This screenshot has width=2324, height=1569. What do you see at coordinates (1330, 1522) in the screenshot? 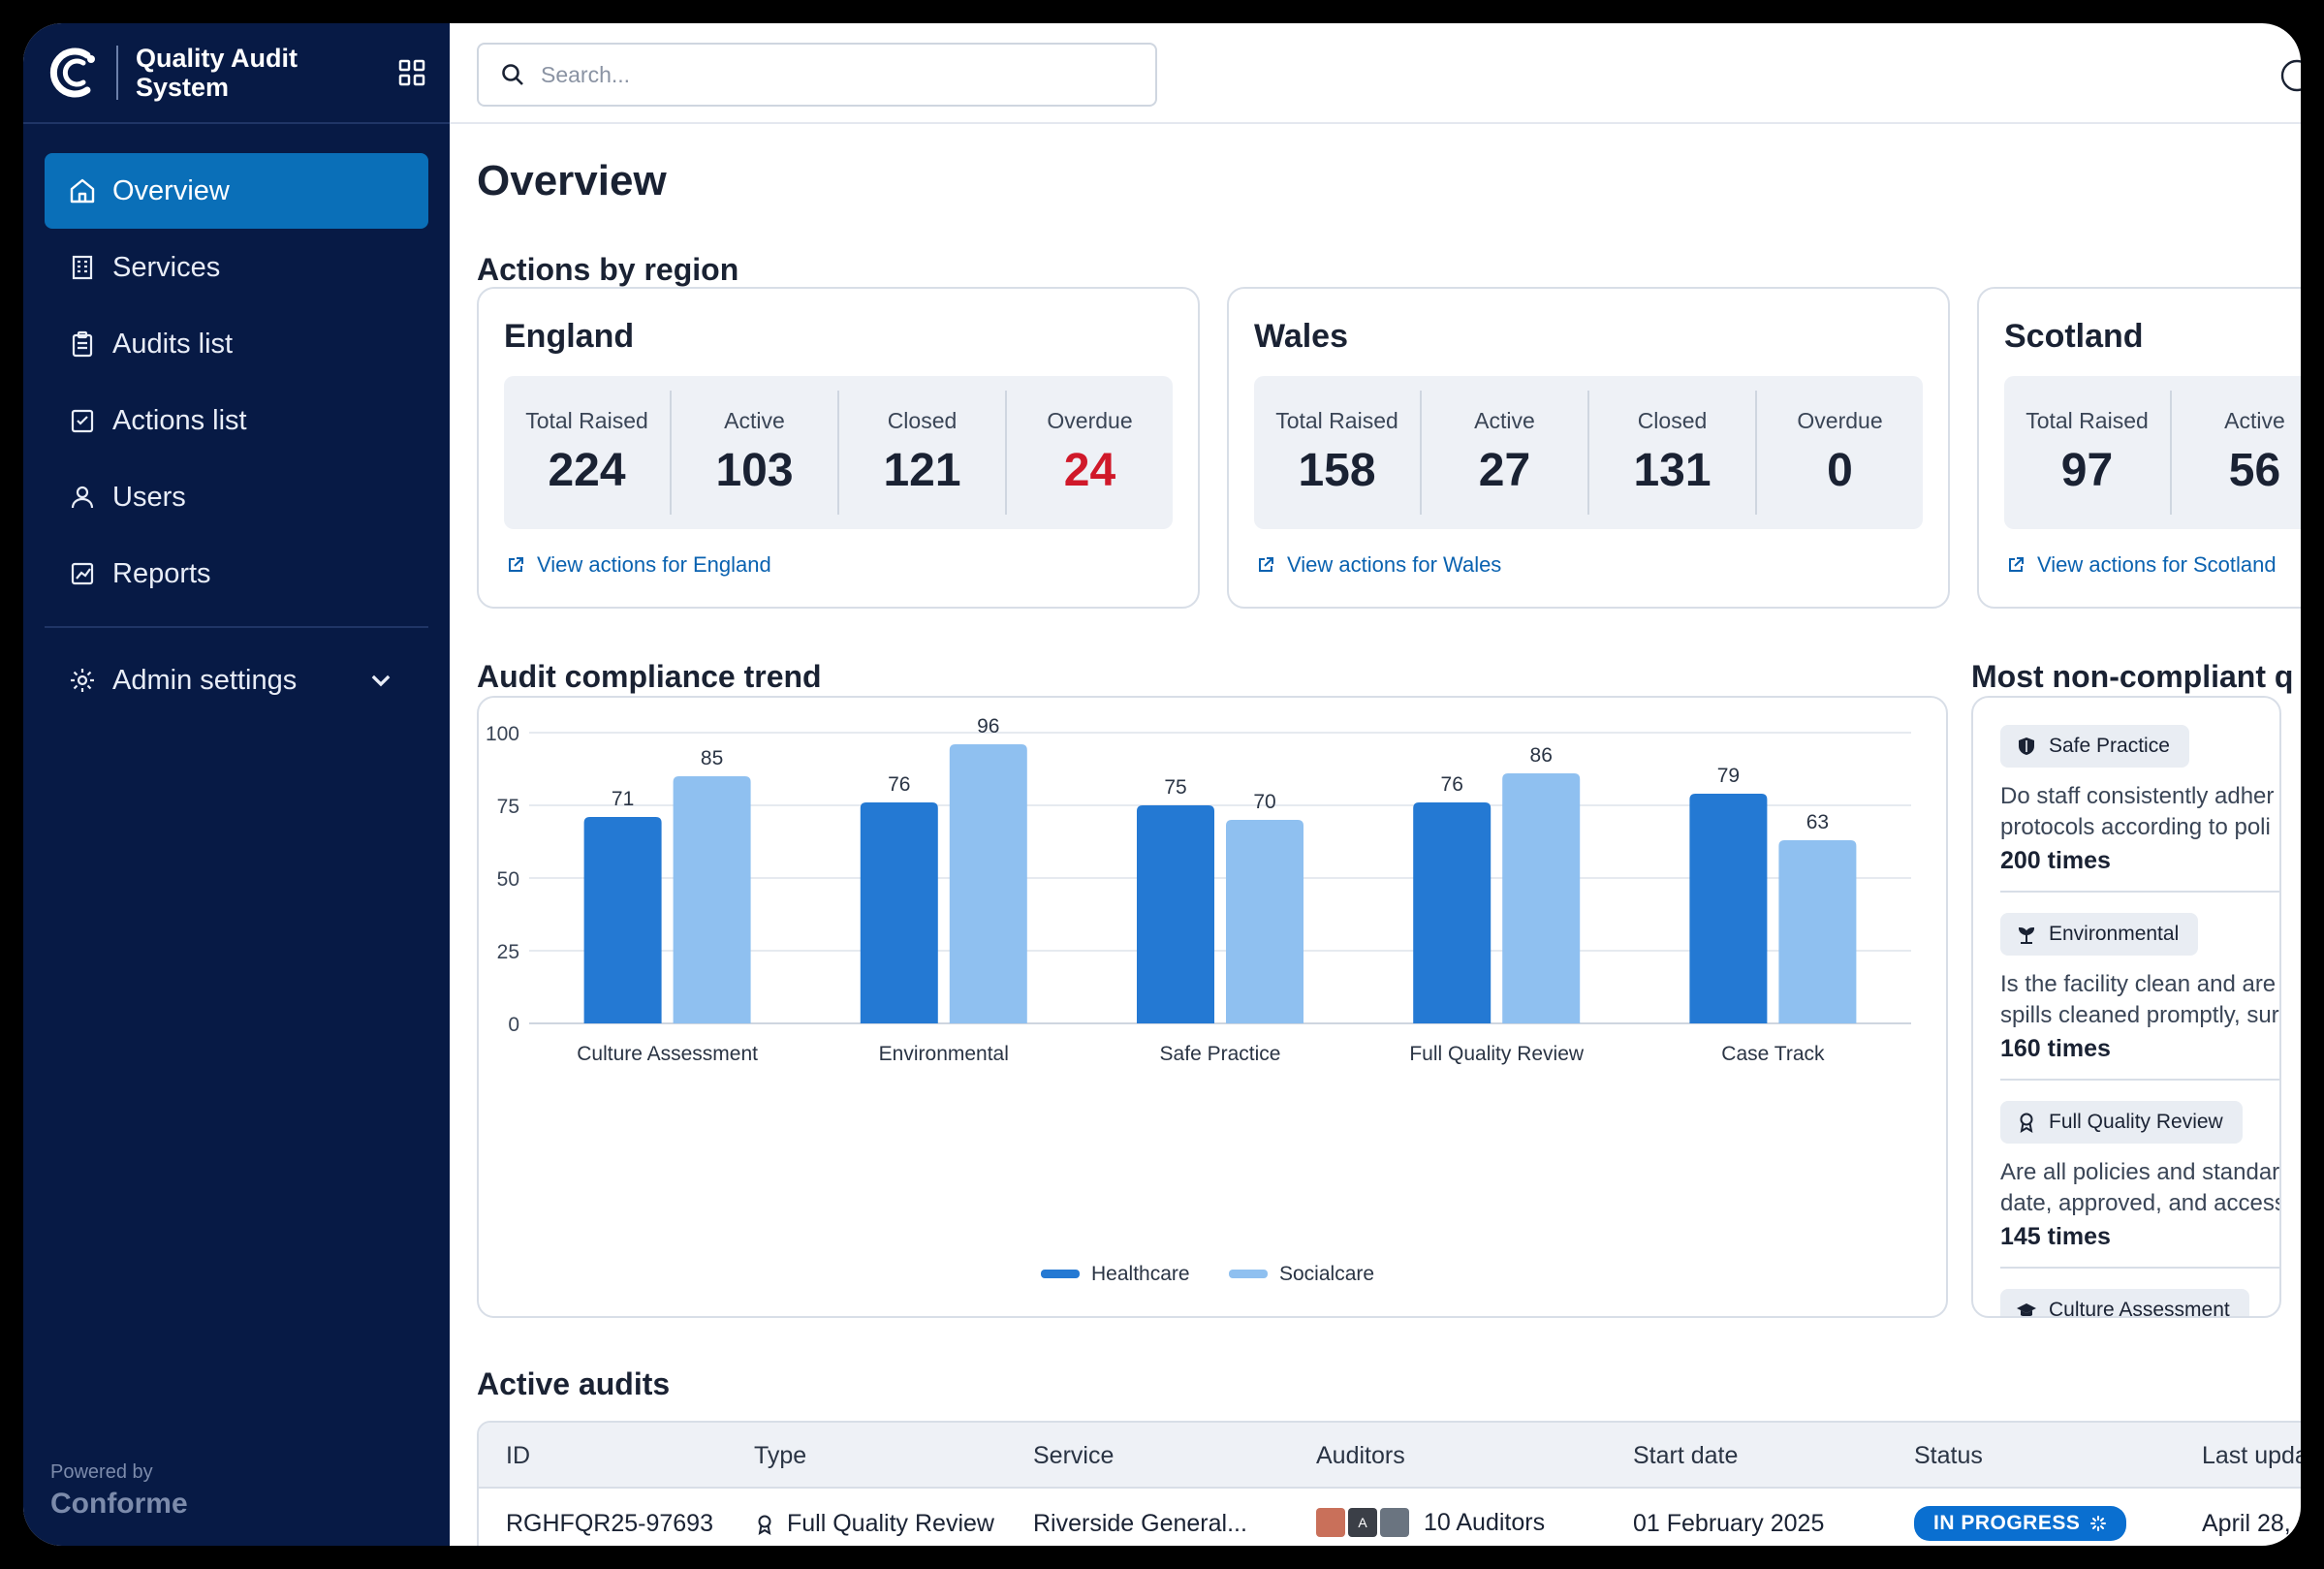
I see `avatar` at bounding box center [1330, 1522].